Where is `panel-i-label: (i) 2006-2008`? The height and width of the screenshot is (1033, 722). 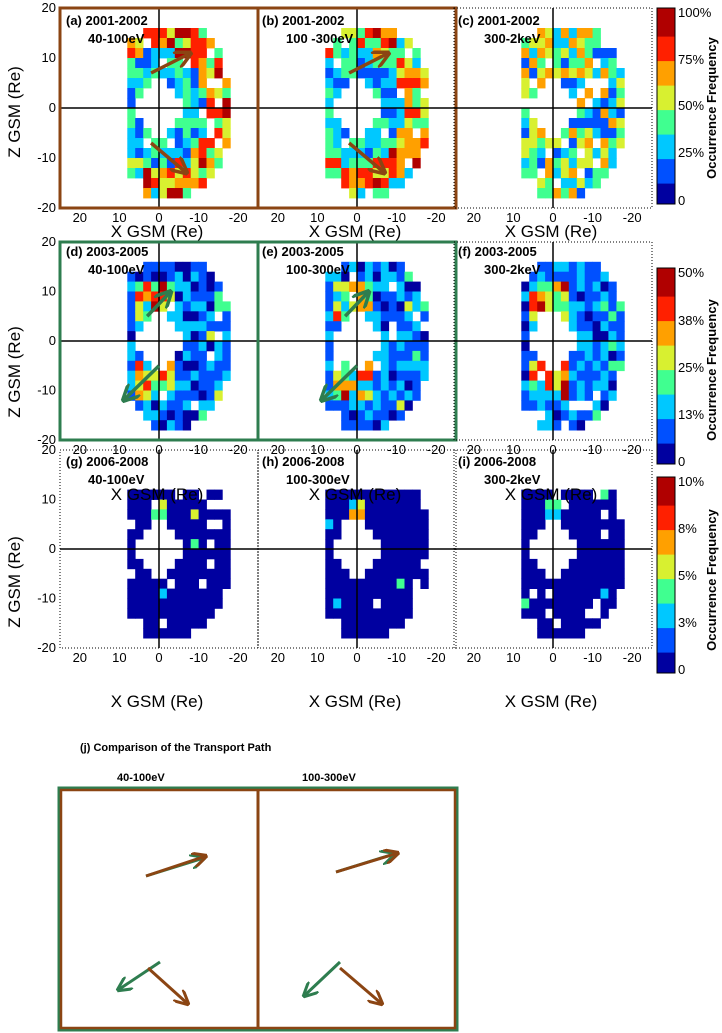 panel-i-label: (i) 2006-2008 is located at coordinates (497, 461).